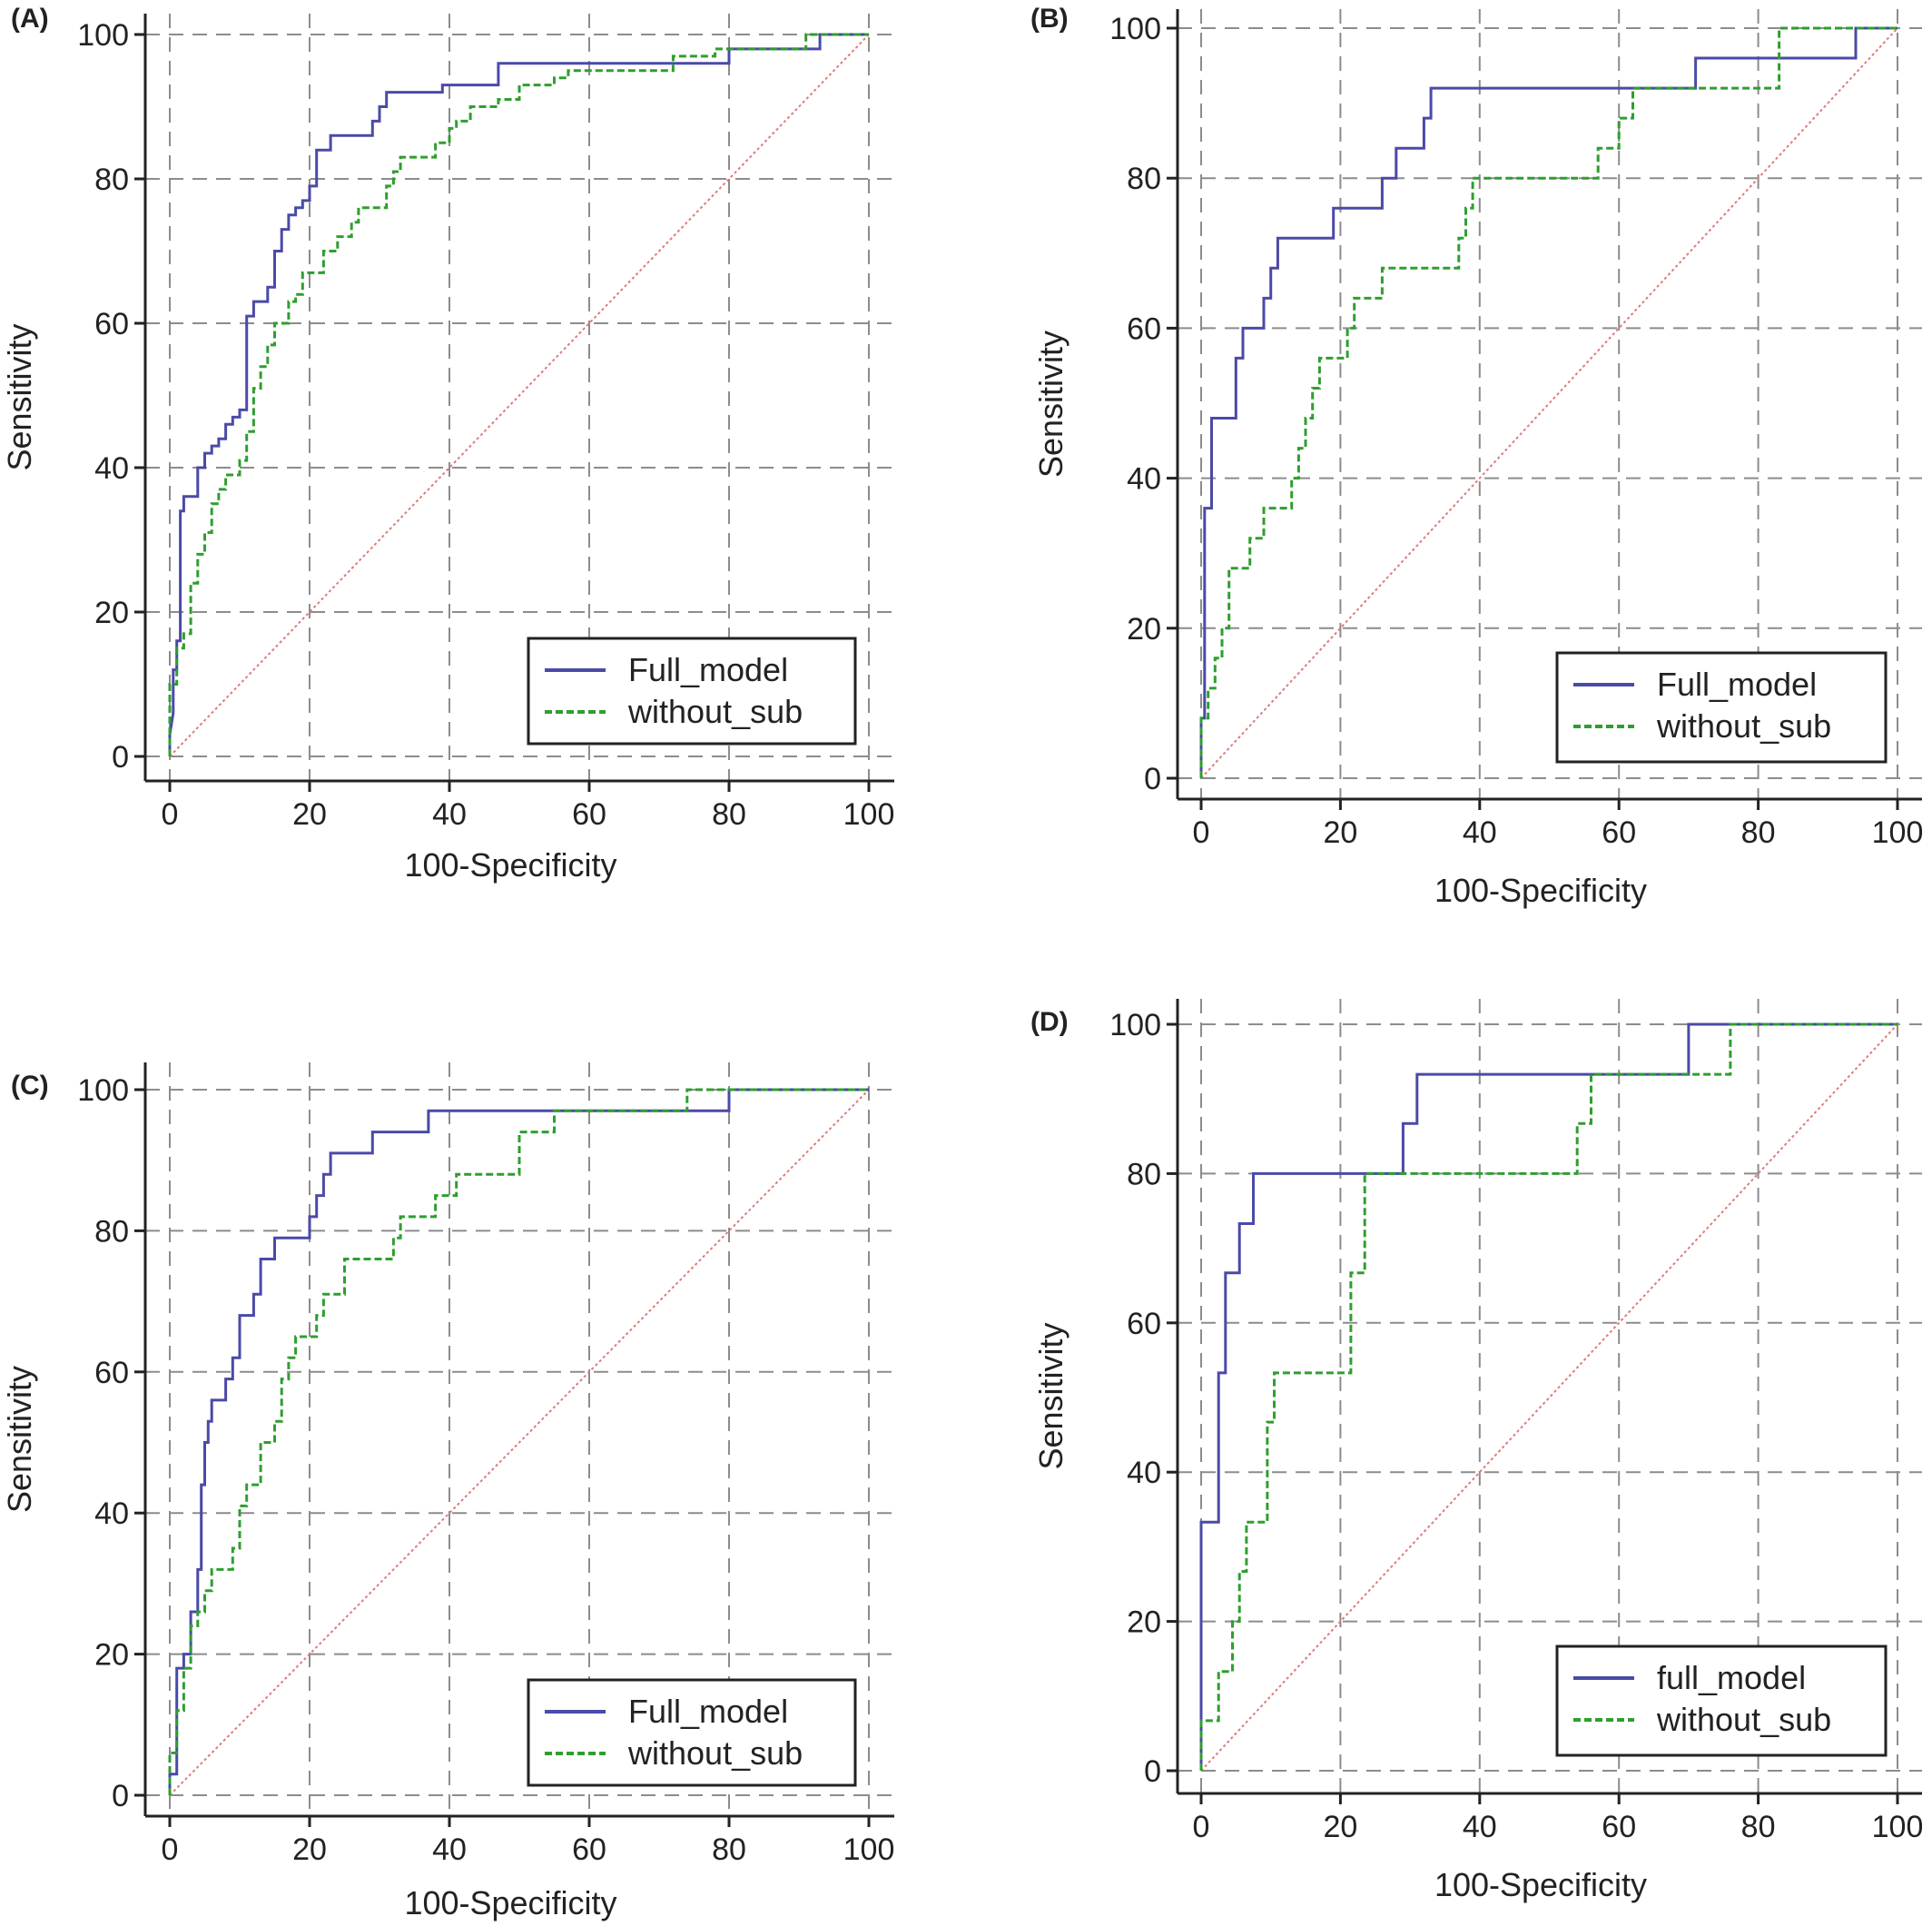 The width and height of the screenshot is (1932, 1926). Describe the element at coordinates (30, 1086) in the screenshot. I see `panel-label: (C)` at that location.